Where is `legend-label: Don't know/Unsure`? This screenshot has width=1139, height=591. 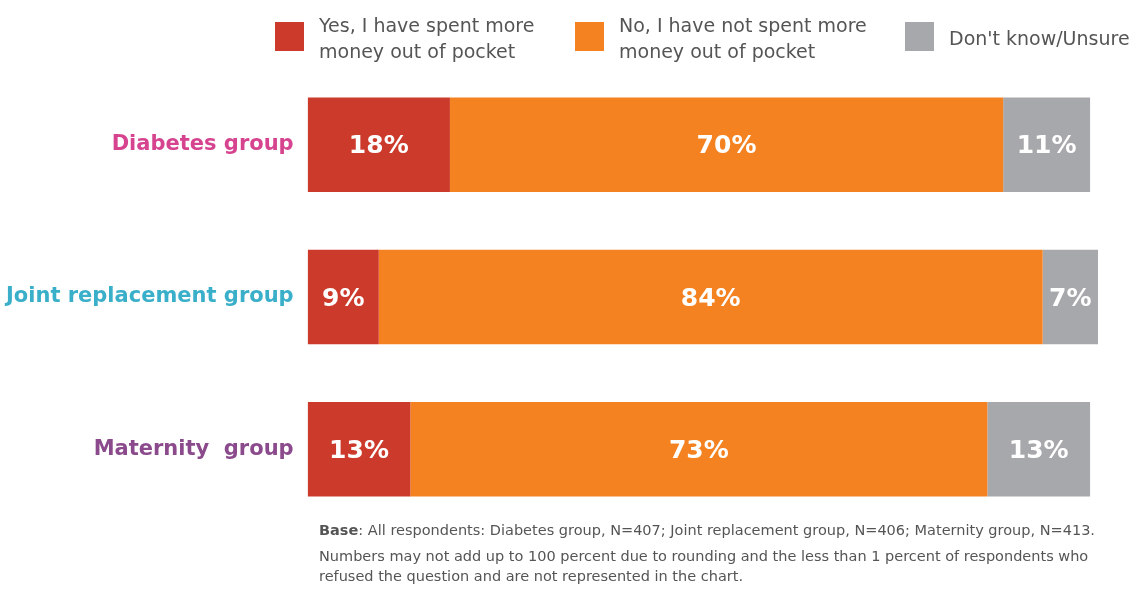 legend-label: Don't know/Unsure is located at coordinates (1039, 38).